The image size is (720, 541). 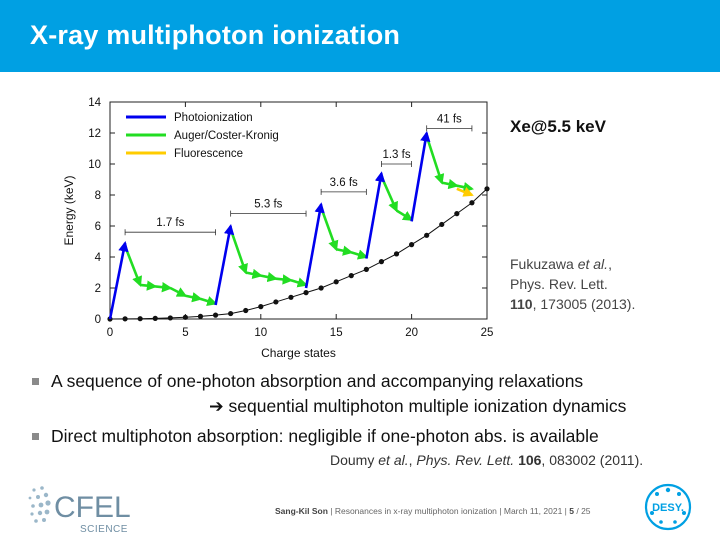 What do you see at coordinates (94, 165) in the screenshot?
I see `y-tick-label: 10` at bounding box center [94, 165].